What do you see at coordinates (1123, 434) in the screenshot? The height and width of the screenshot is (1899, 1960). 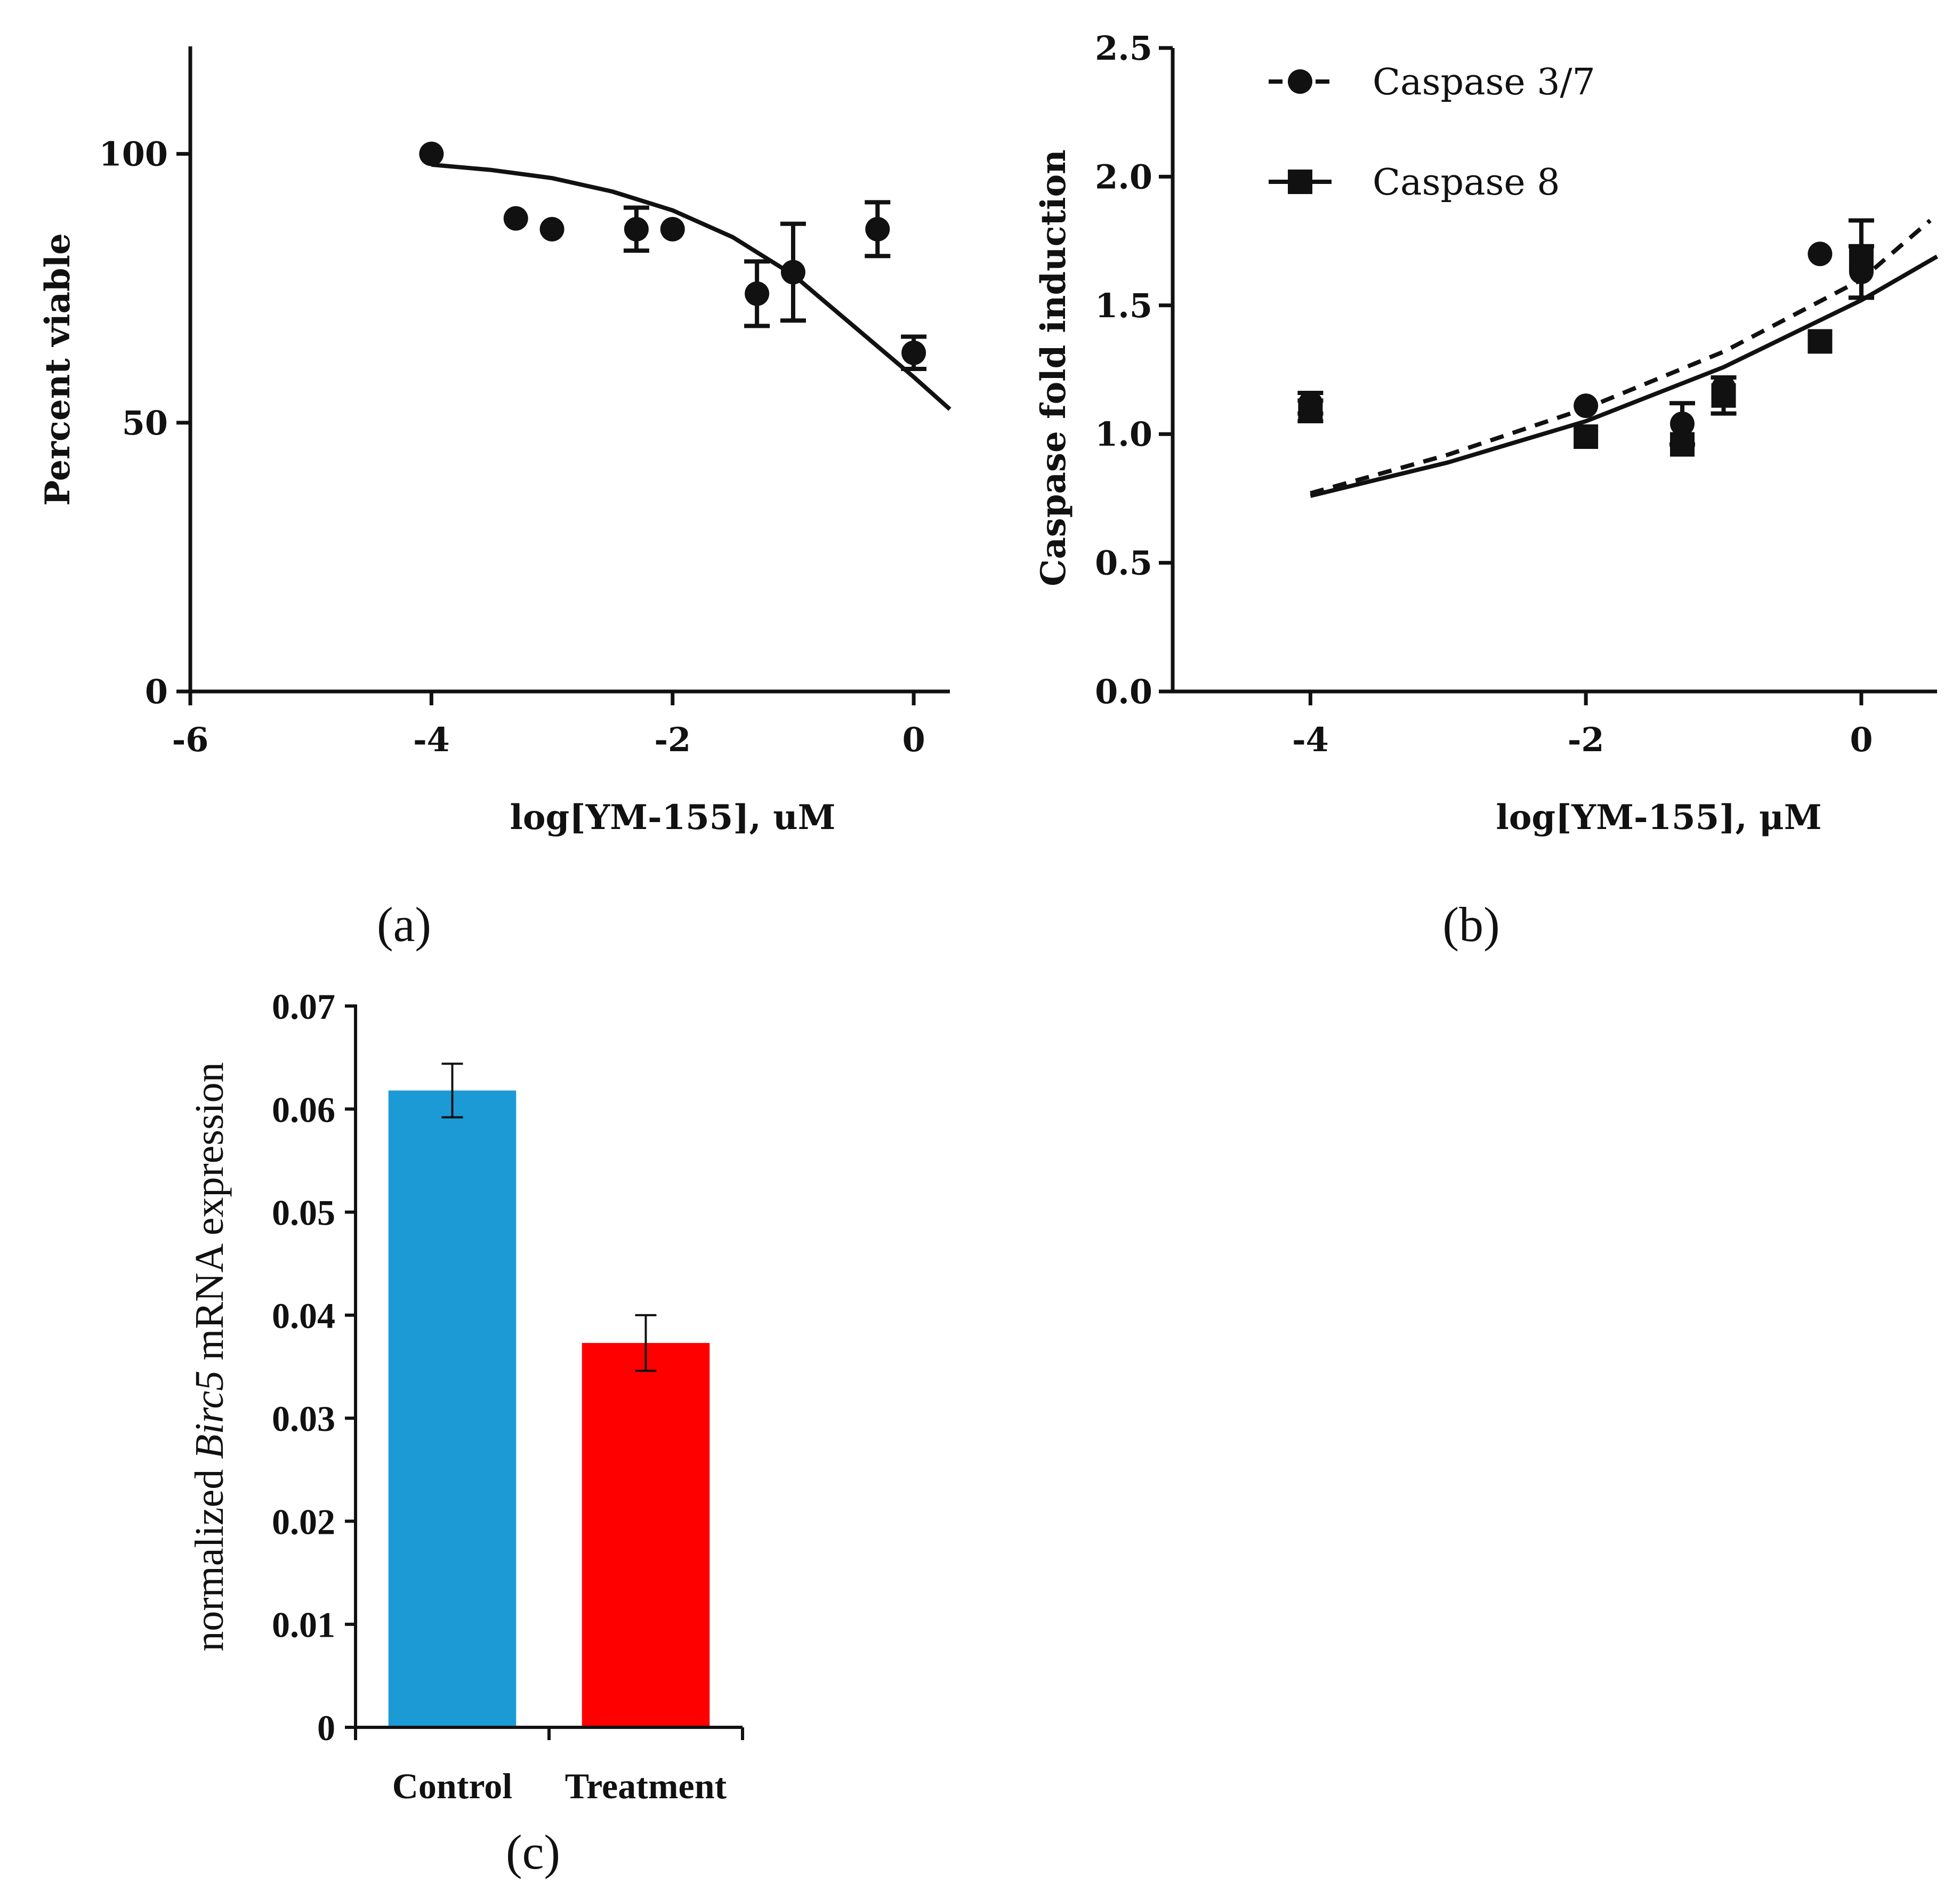 I see `chart-b-y-tick-label: 1.0` at bounding box center [1123, 434].